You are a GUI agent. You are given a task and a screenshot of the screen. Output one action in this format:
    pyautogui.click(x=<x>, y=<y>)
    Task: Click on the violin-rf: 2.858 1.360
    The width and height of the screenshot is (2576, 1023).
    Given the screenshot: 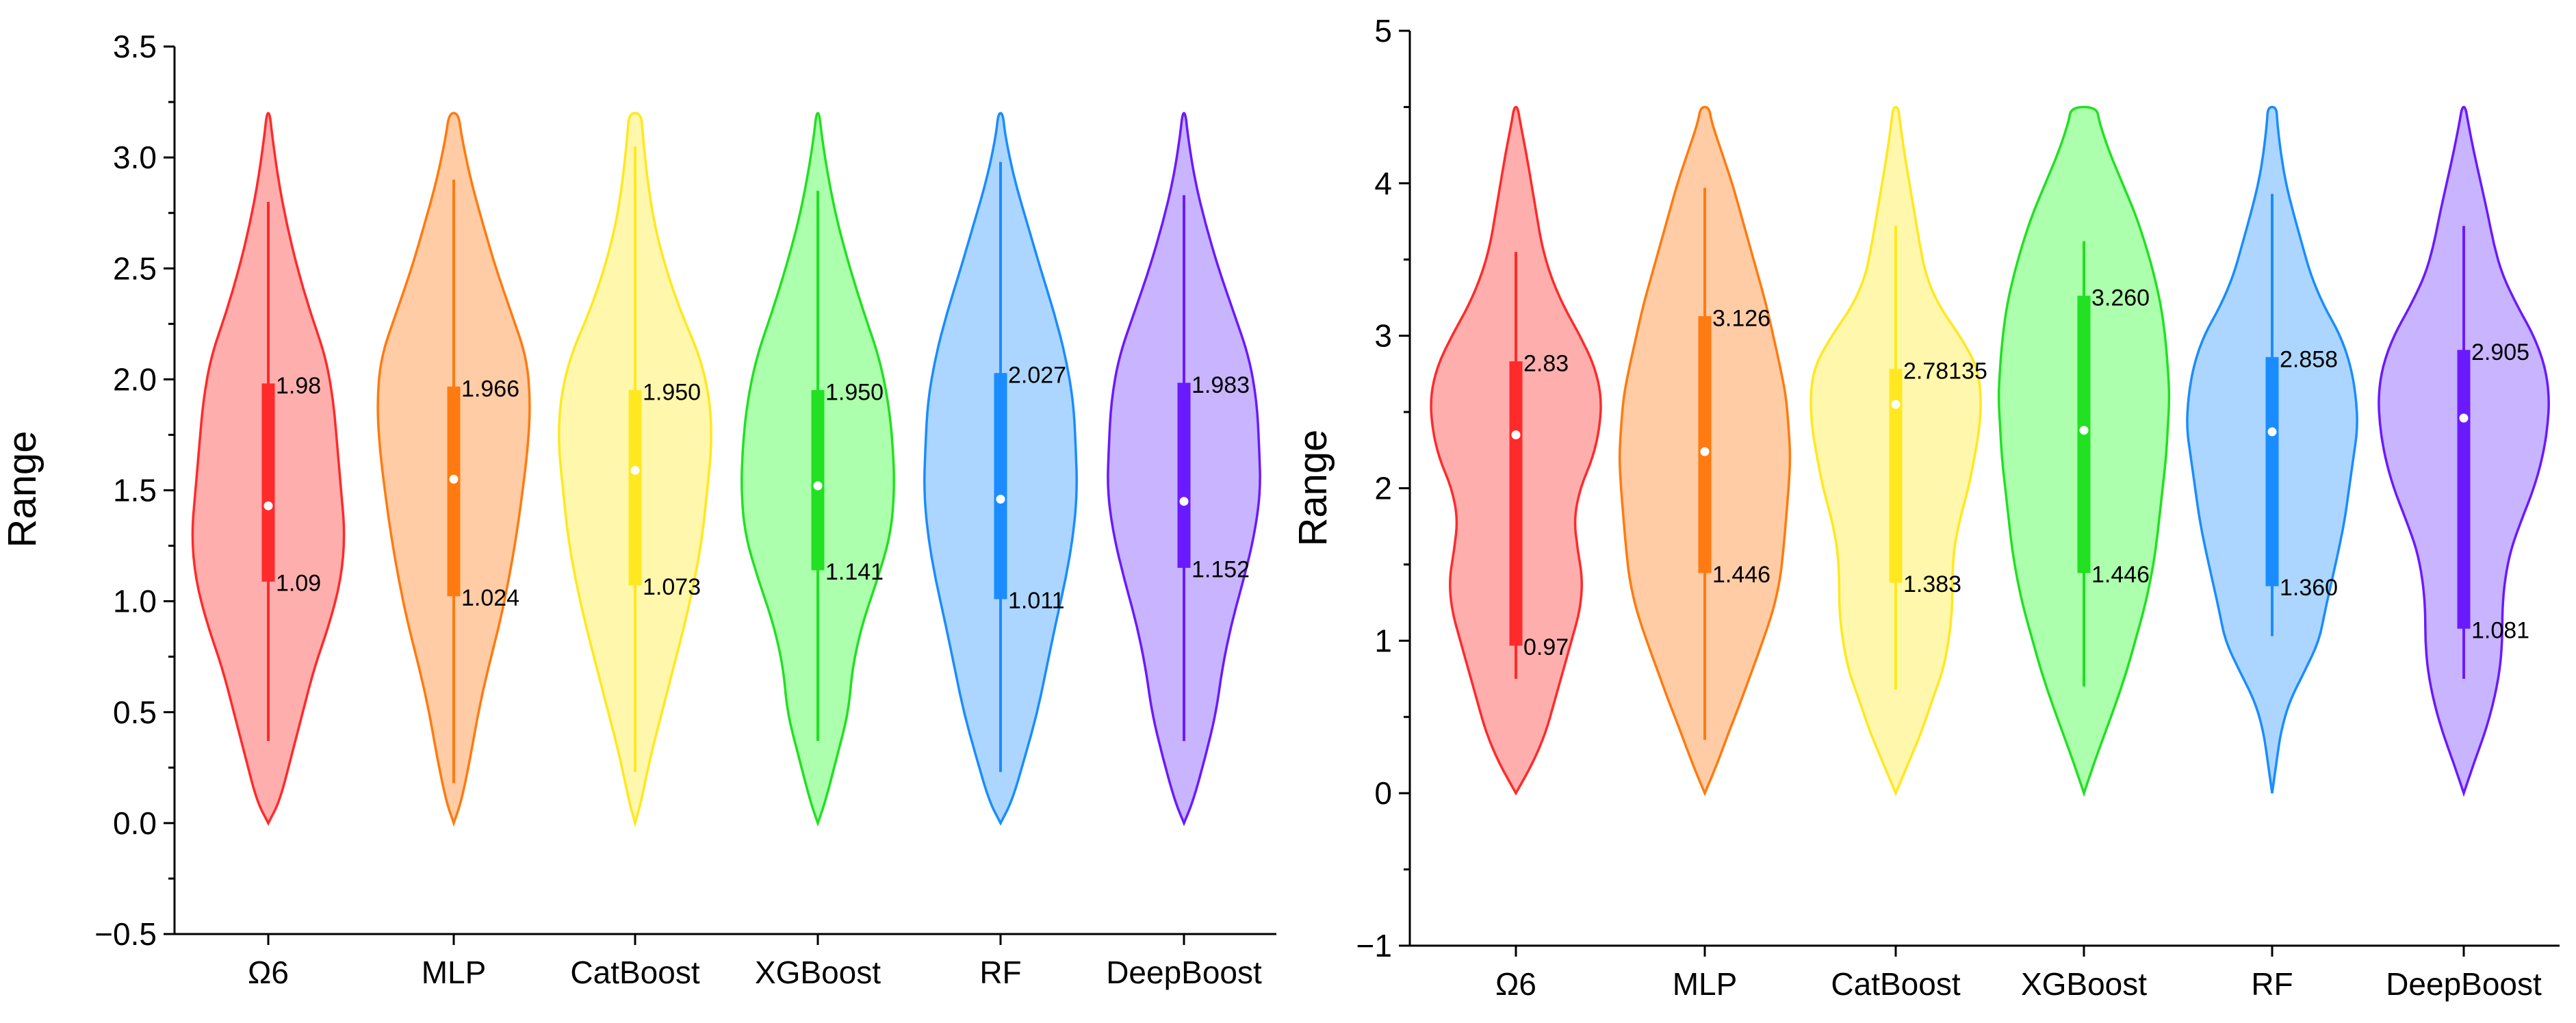 What is the action you would take?
    pyautogui.click(x=2272, y=449)
    